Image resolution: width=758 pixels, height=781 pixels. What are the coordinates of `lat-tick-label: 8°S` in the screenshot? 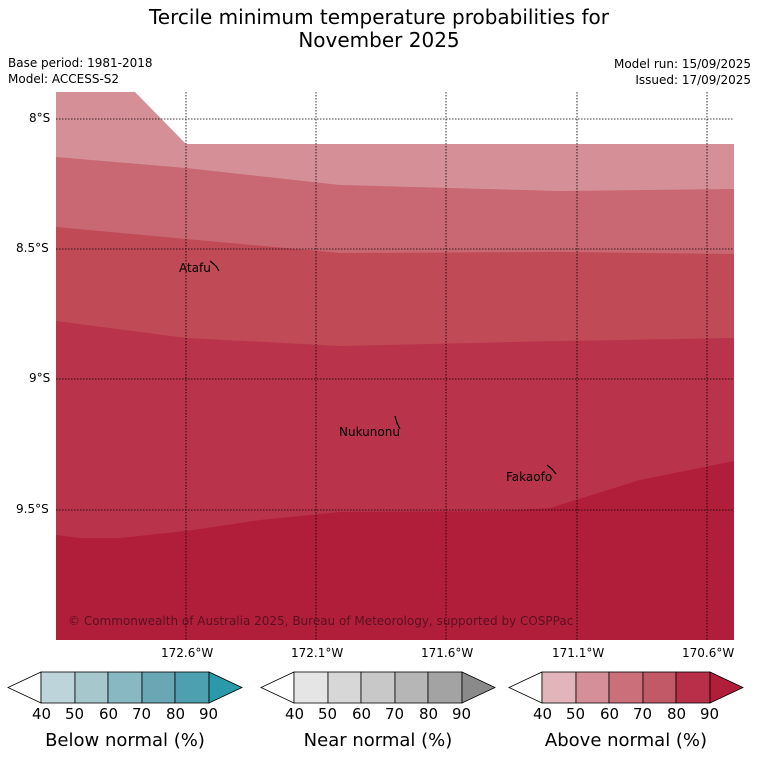 It's located at (40, 118).